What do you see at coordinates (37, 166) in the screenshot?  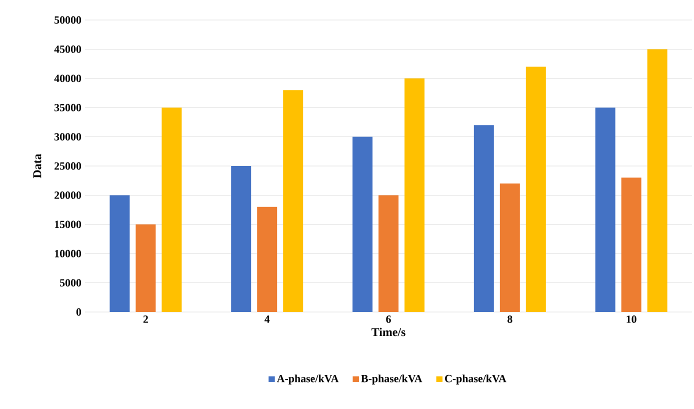 I see `y-axis-title: Data` at bounding box center [37, 166].